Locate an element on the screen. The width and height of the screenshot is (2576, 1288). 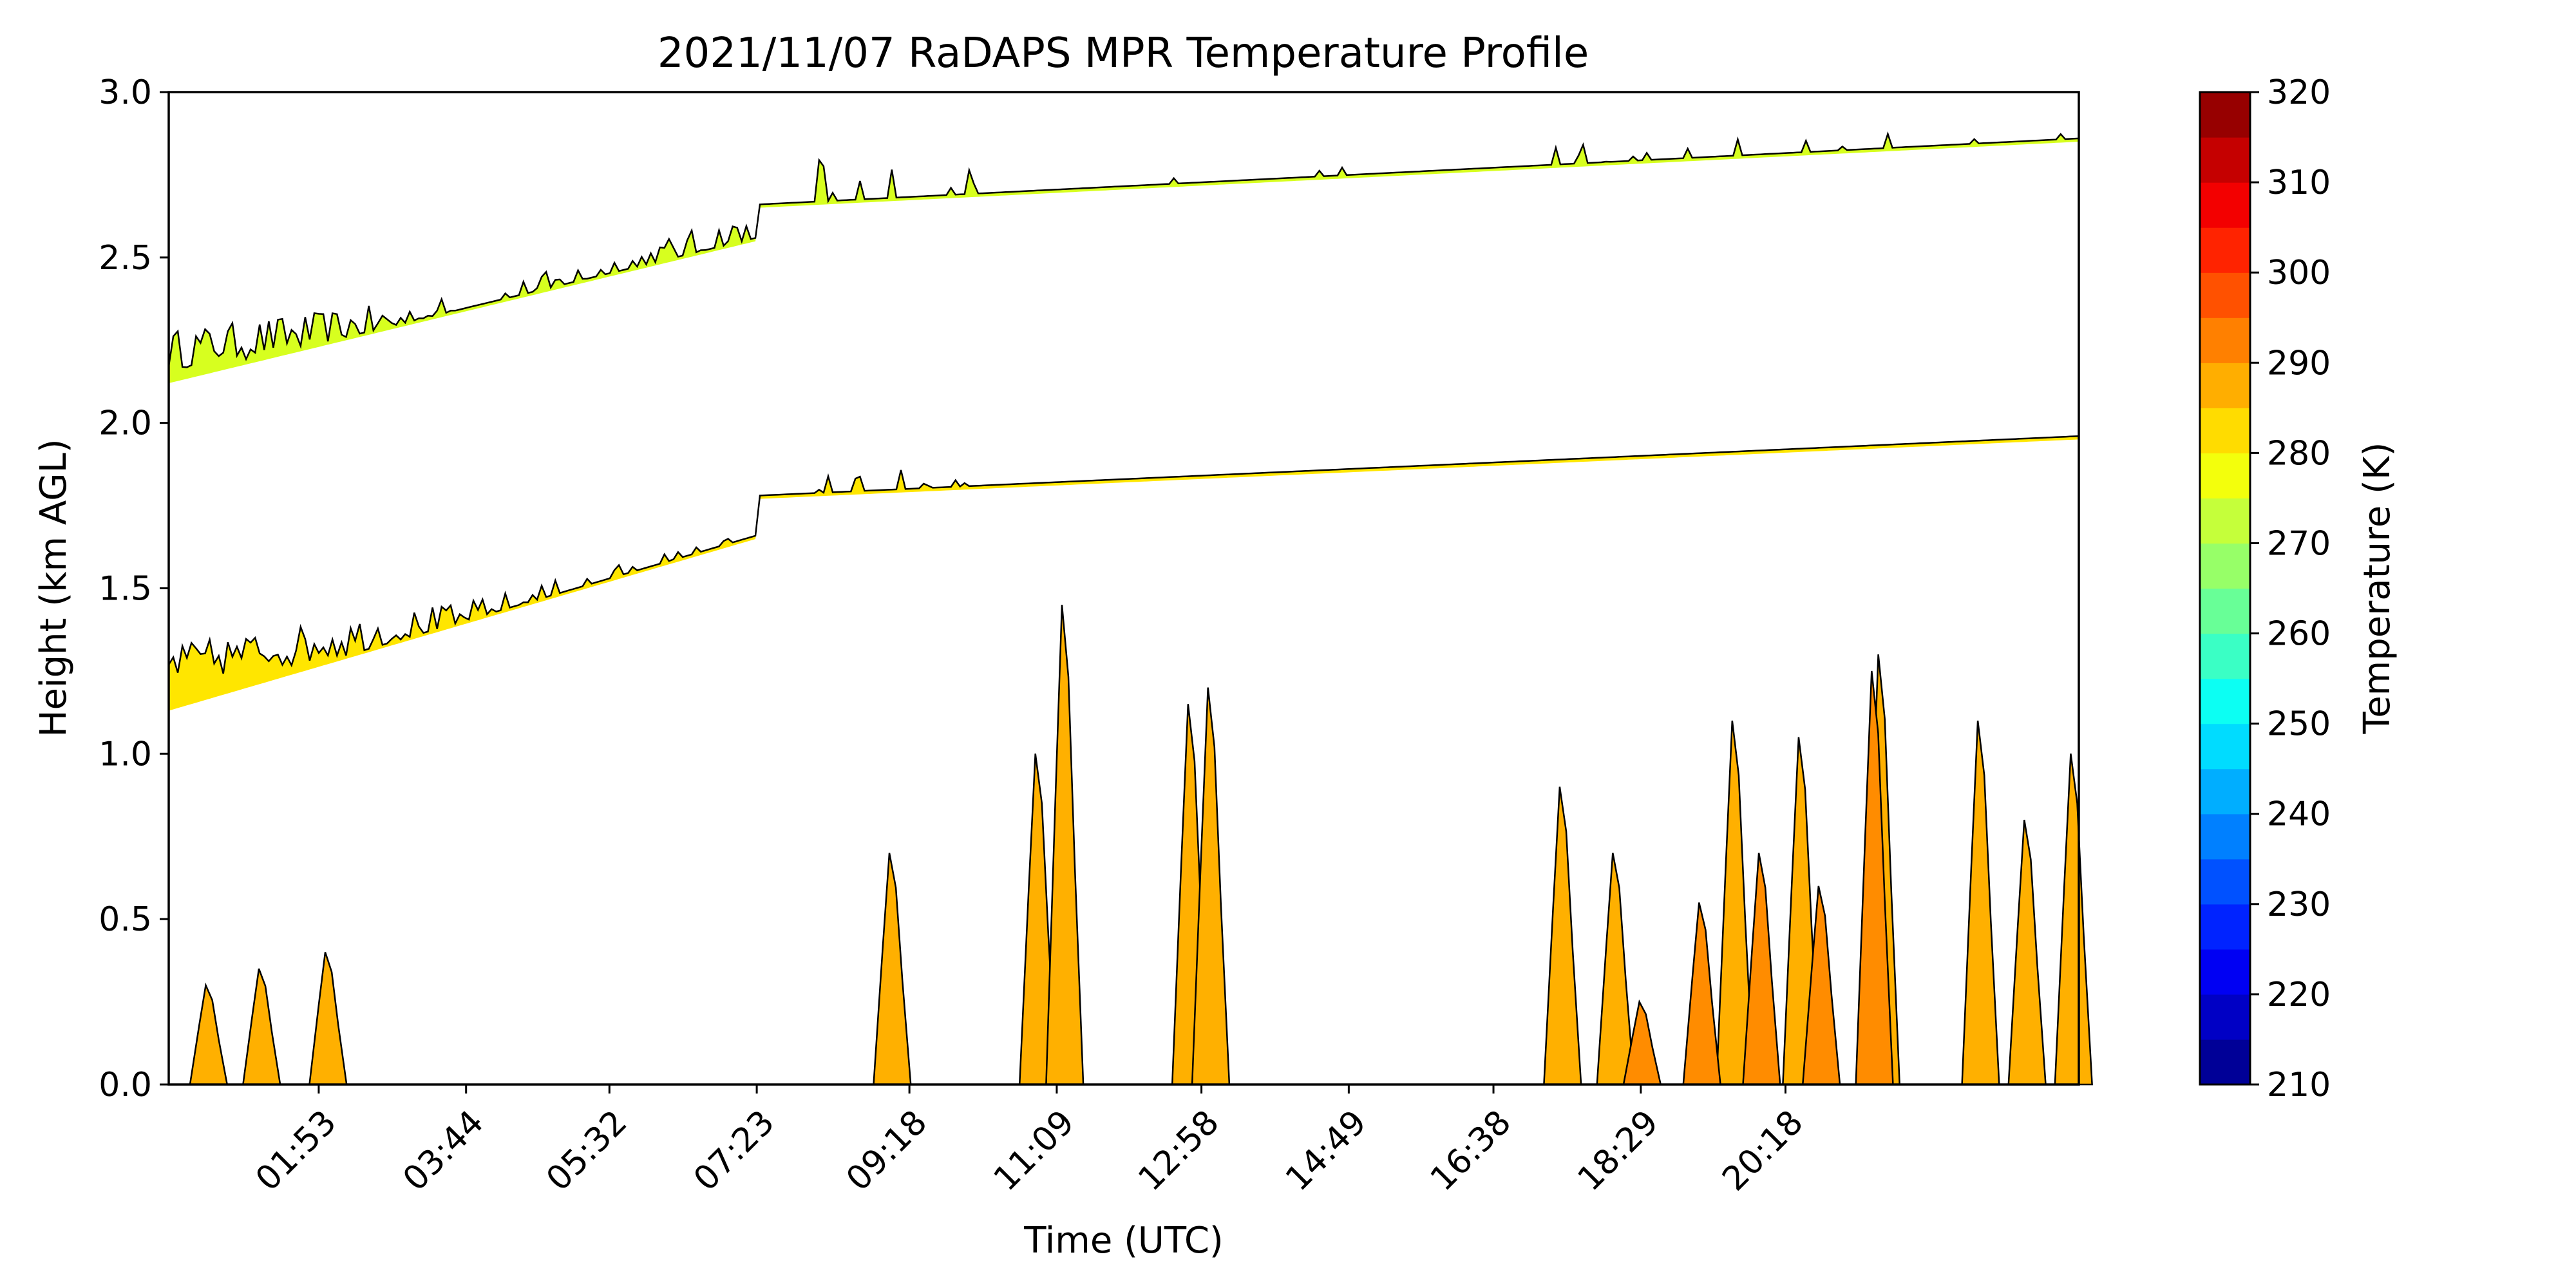
colorbar-tick-label: 270 is located at coordinates (2299, 543).